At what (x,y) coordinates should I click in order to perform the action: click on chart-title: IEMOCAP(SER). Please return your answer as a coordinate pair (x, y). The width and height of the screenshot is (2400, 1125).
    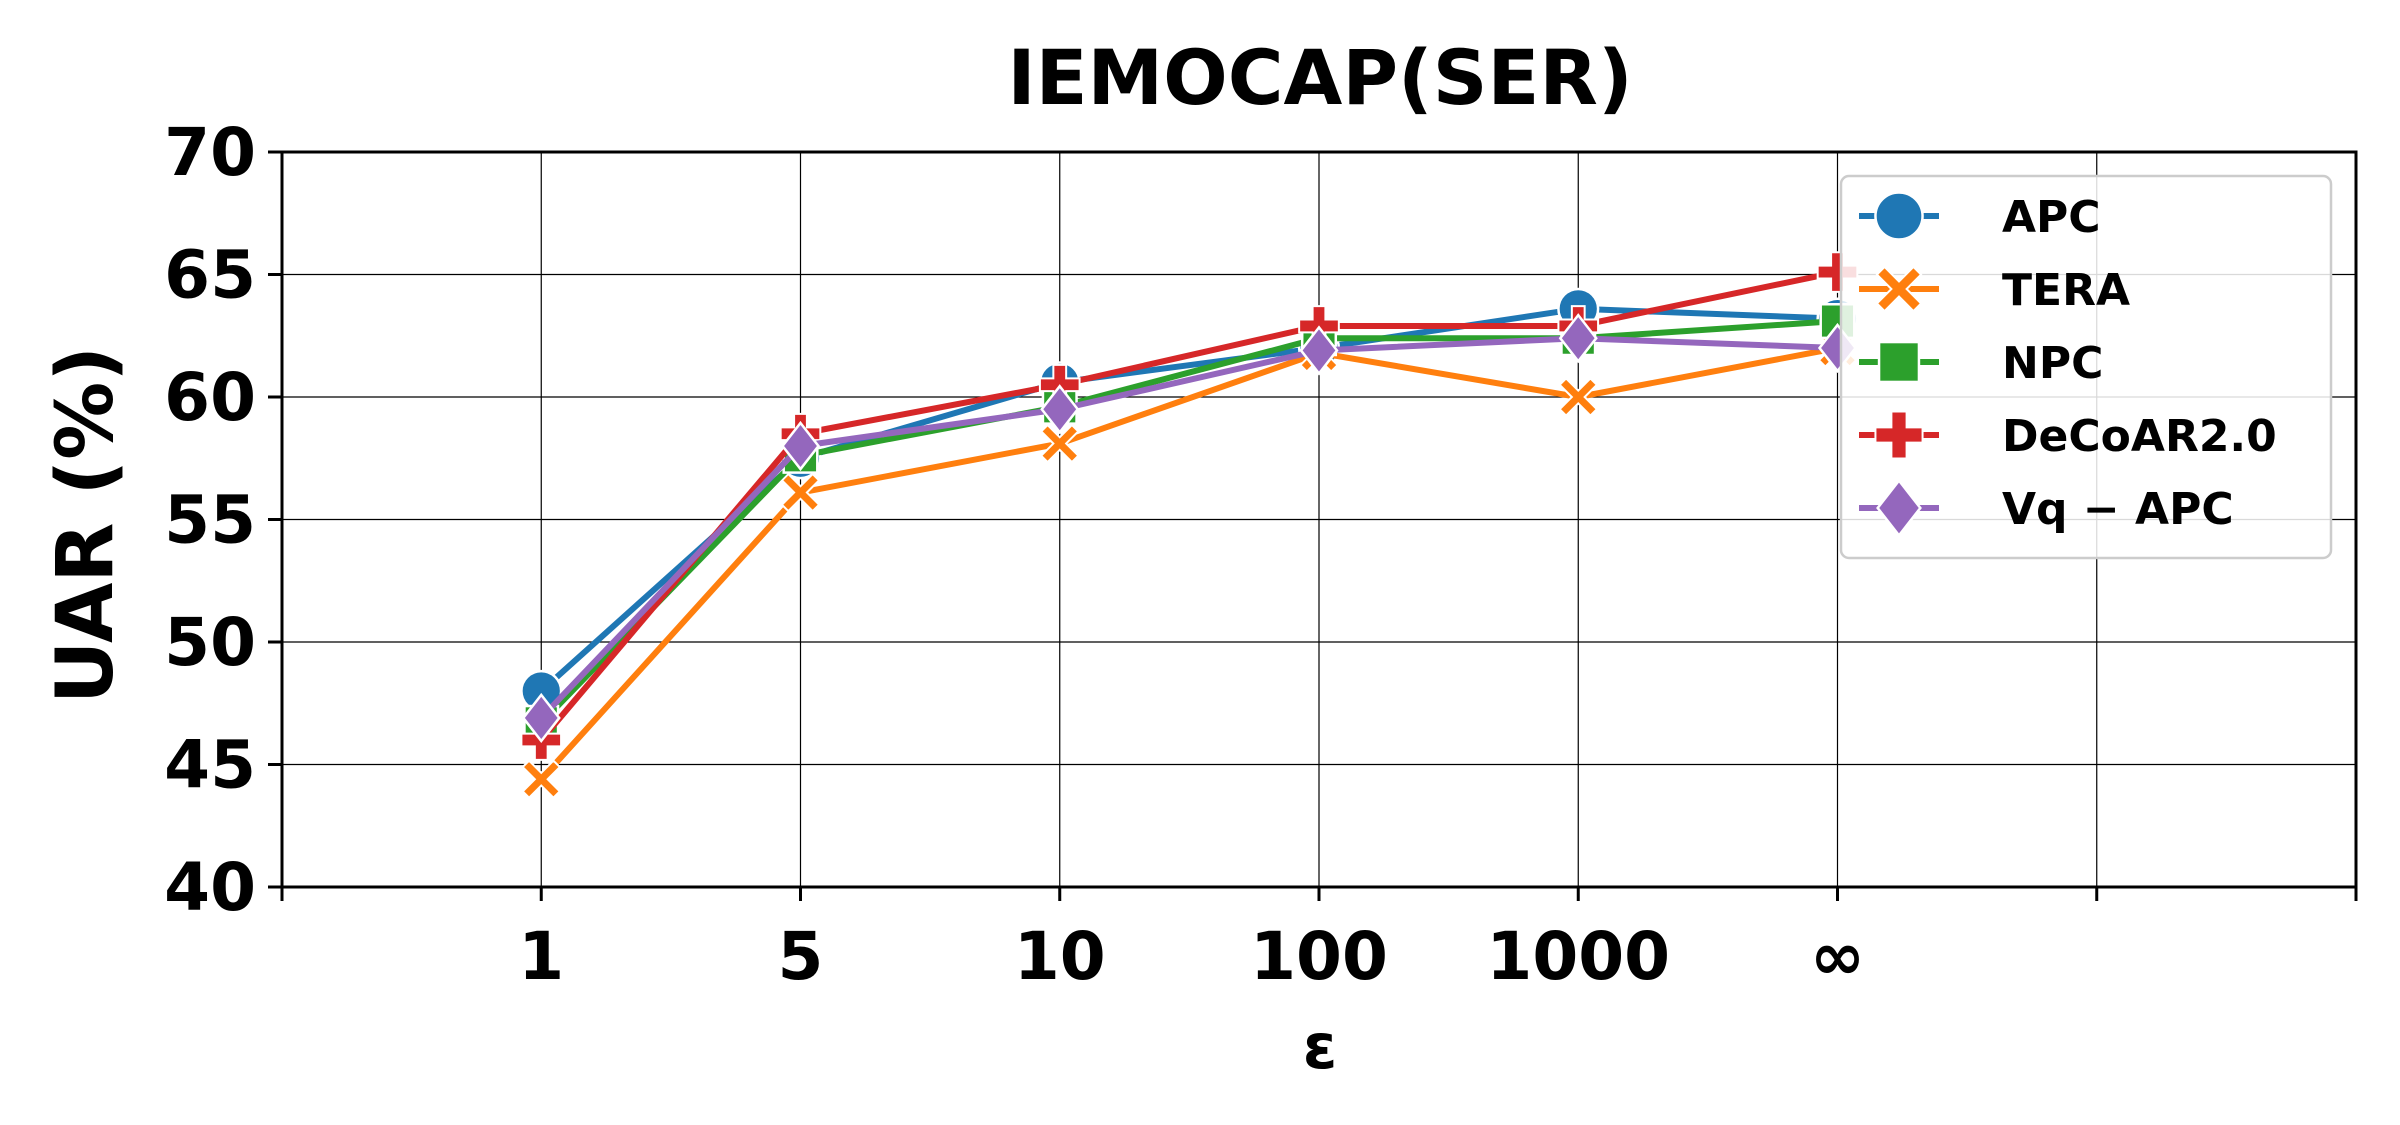
    Looking at the image, I should click on (1319, 77).